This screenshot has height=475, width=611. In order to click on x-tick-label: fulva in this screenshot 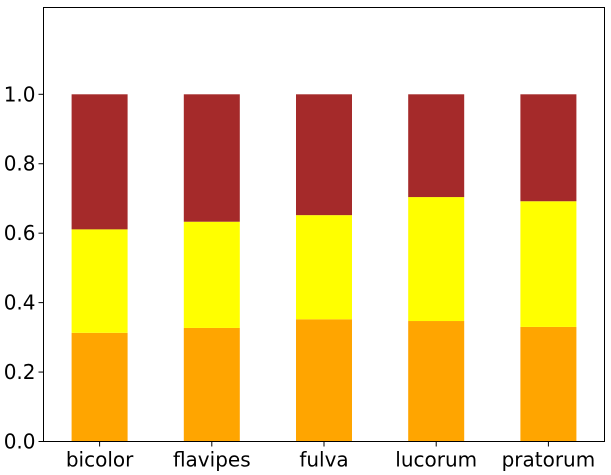, I will do `click(323, 460)`.